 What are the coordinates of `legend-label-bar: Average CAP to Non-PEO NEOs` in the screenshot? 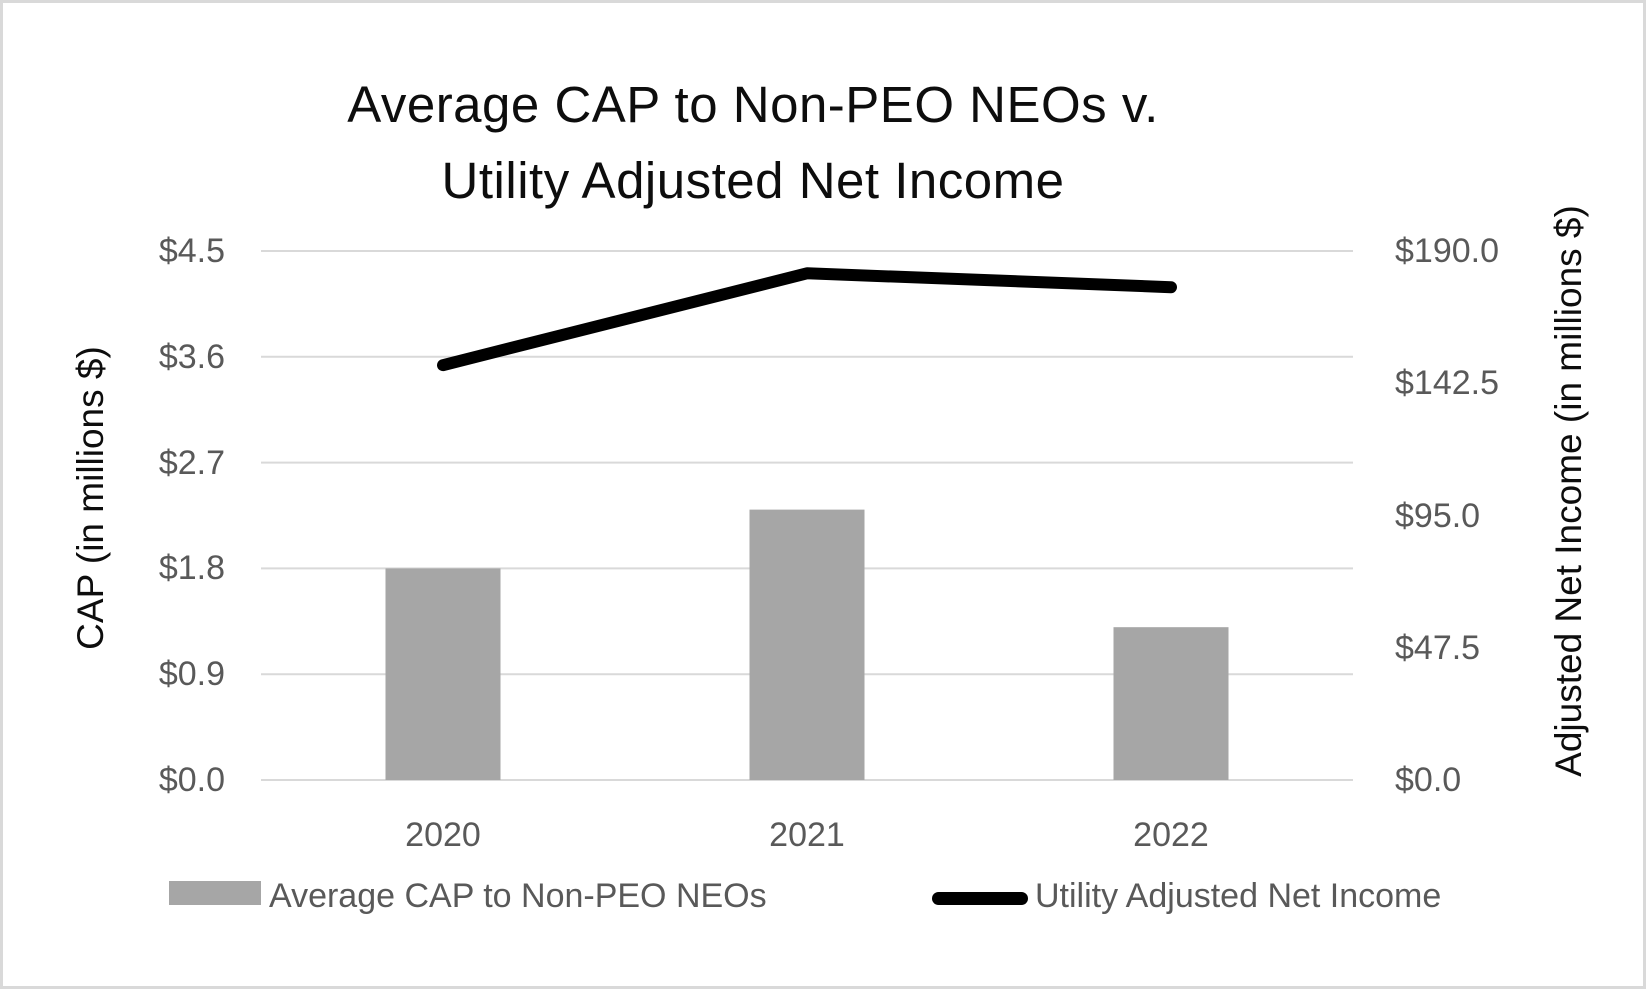 It's located at (518, 896).